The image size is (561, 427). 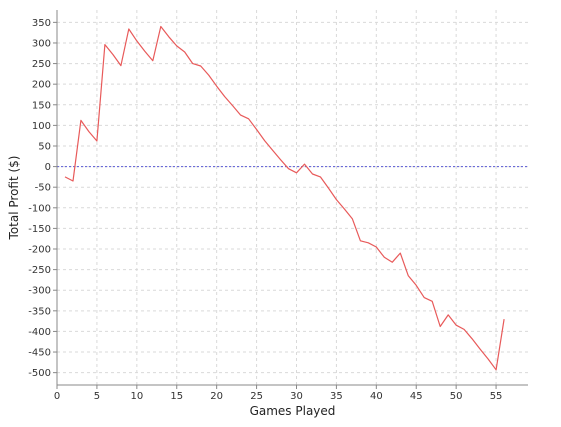 I want to click on x-tick-label: 25, so click(x=256, y=396).